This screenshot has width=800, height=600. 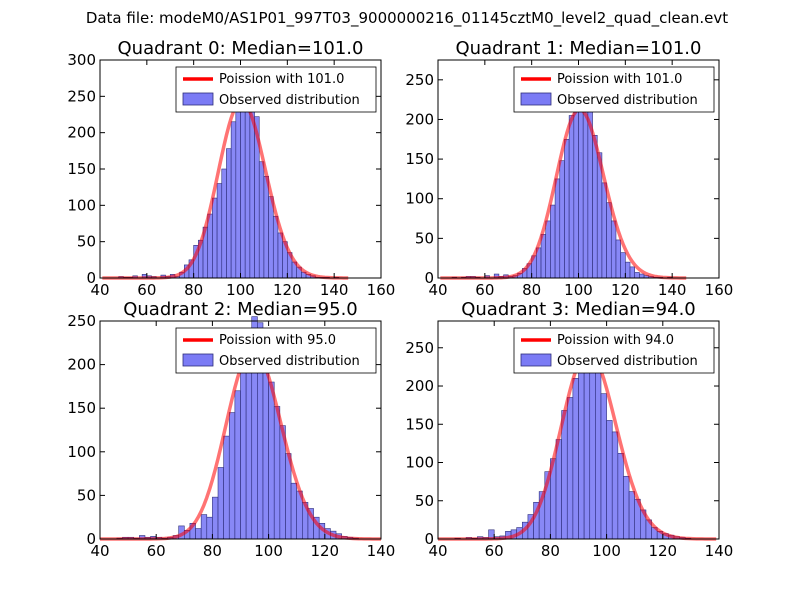 I want to click on quadrant-0-title: Quadrant 0: Median=101.0, so click(x=241, y=48).